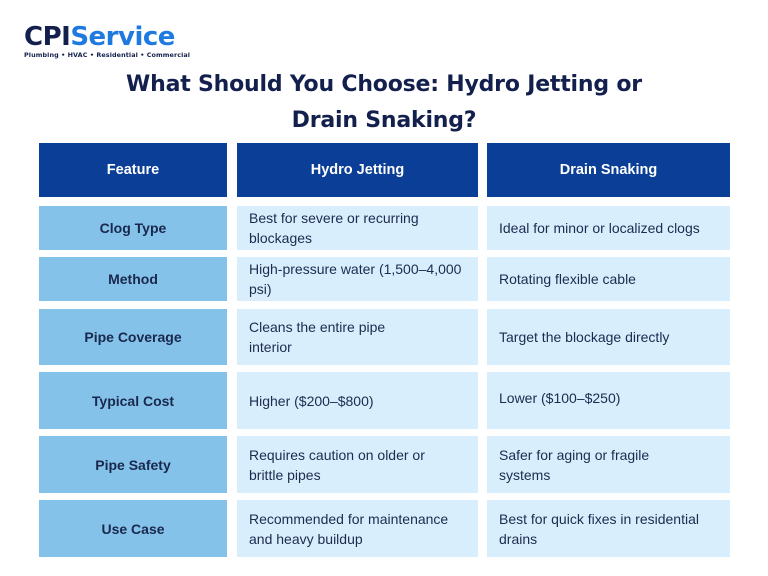  Describe the element at coordinates (133, 170) in the screenshot. I see `header-feature: Feature` at that location.